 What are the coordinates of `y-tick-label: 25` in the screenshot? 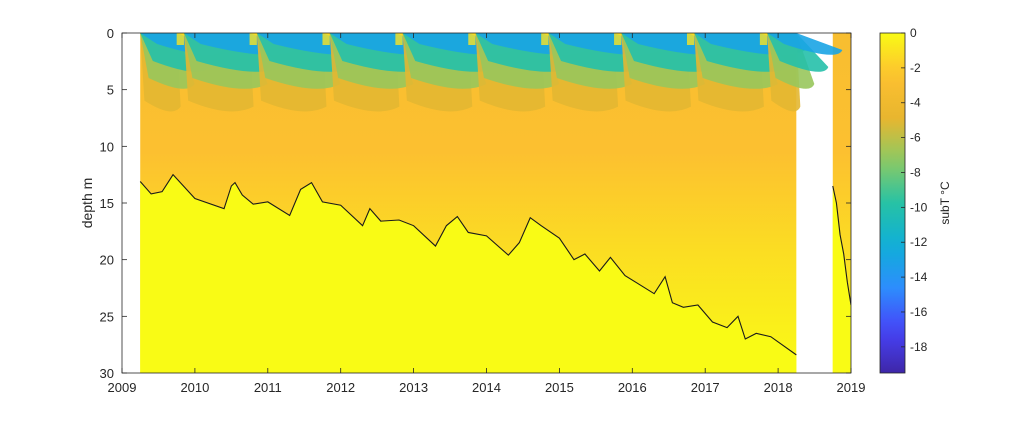 It's located at (107, 316).